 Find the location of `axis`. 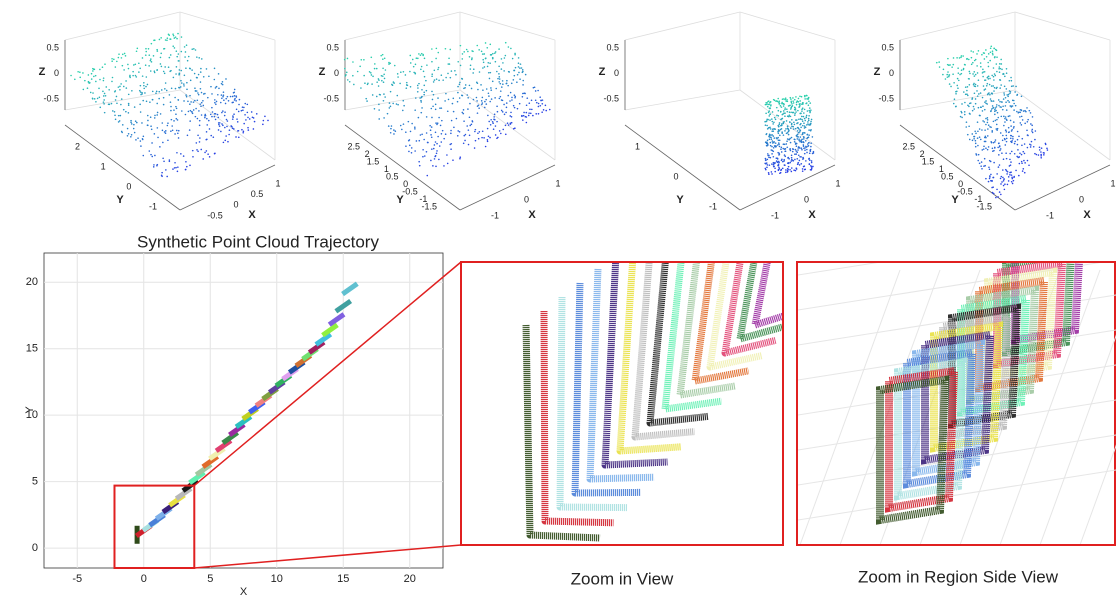

axis is located at coordinates (122, 167).